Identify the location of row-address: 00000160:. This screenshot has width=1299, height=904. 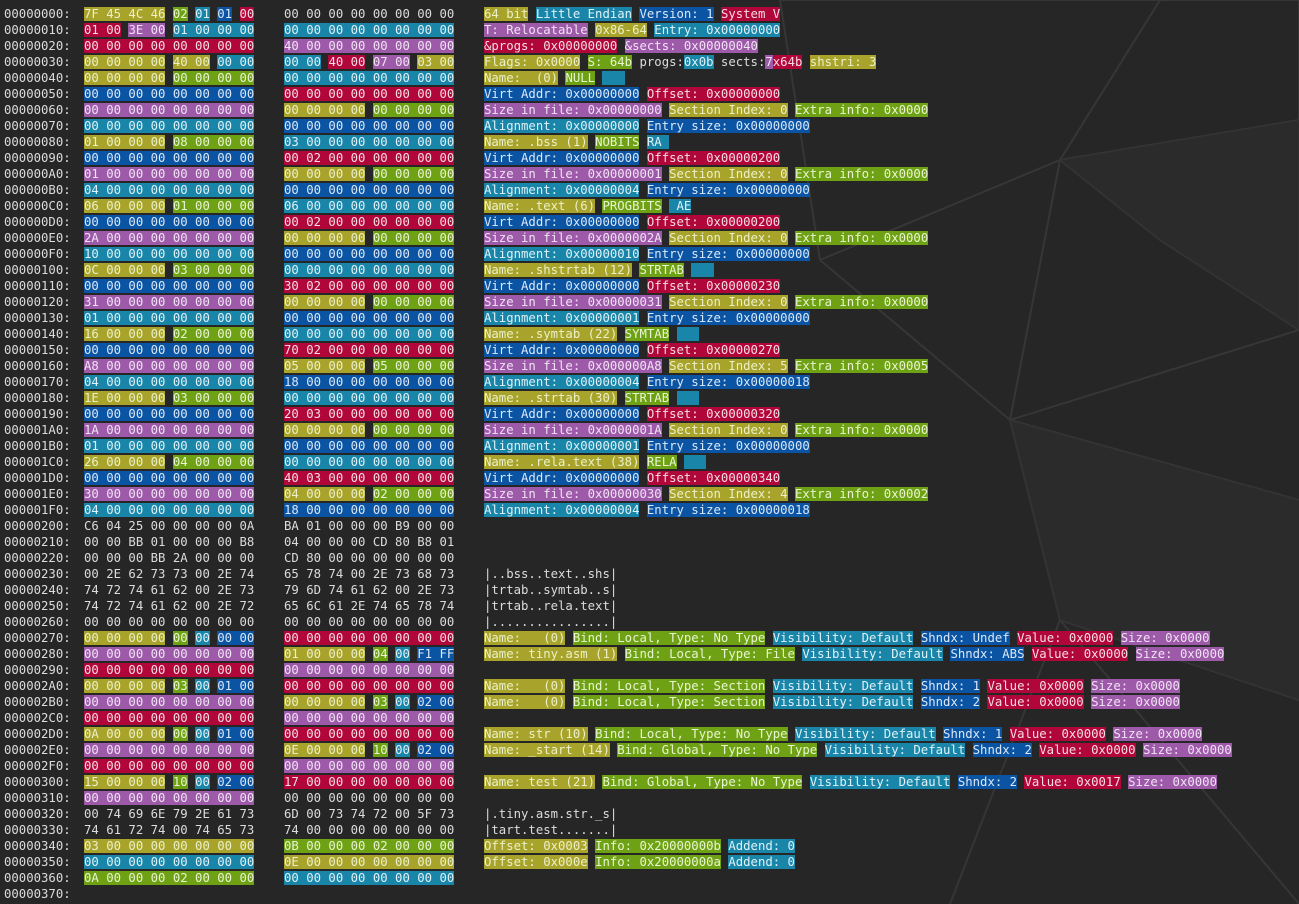
(37, 366).